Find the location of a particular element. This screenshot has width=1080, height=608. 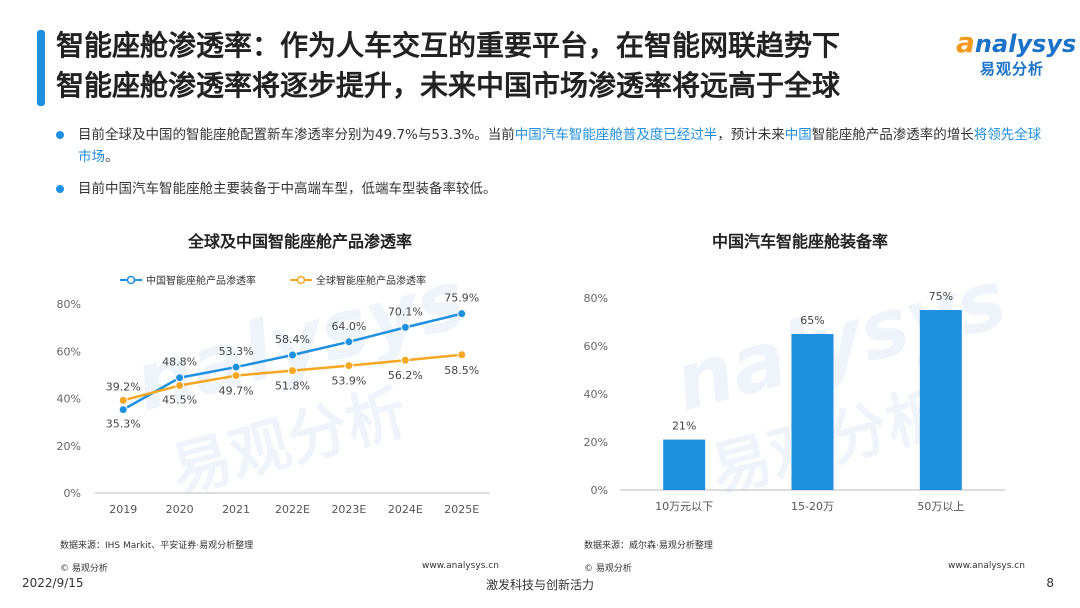

bar-value-label-0: 21% is located at coordinates (684, 426).